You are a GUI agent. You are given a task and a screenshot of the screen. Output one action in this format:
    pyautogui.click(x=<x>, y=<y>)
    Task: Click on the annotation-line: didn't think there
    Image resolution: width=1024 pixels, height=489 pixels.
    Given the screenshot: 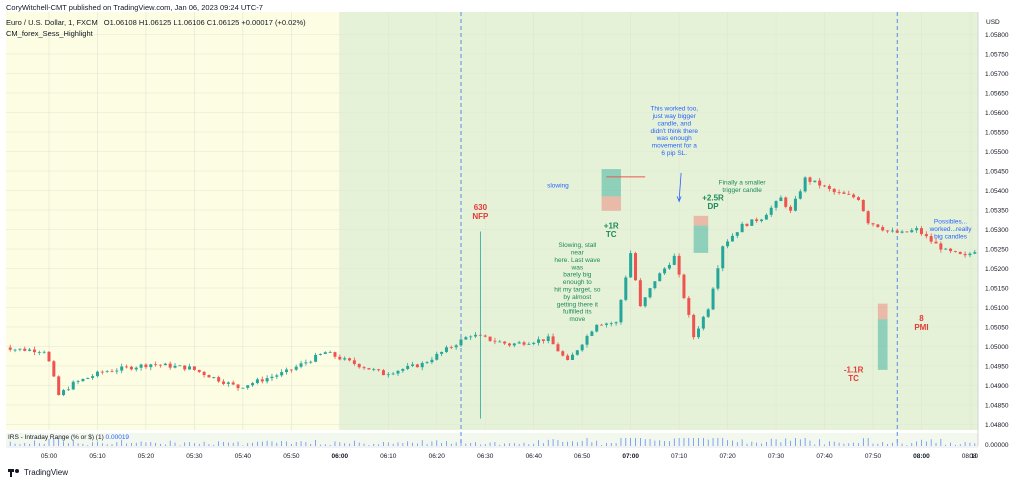 What is the action you would take?
    pyautogui.click(x=675, y=131)
    